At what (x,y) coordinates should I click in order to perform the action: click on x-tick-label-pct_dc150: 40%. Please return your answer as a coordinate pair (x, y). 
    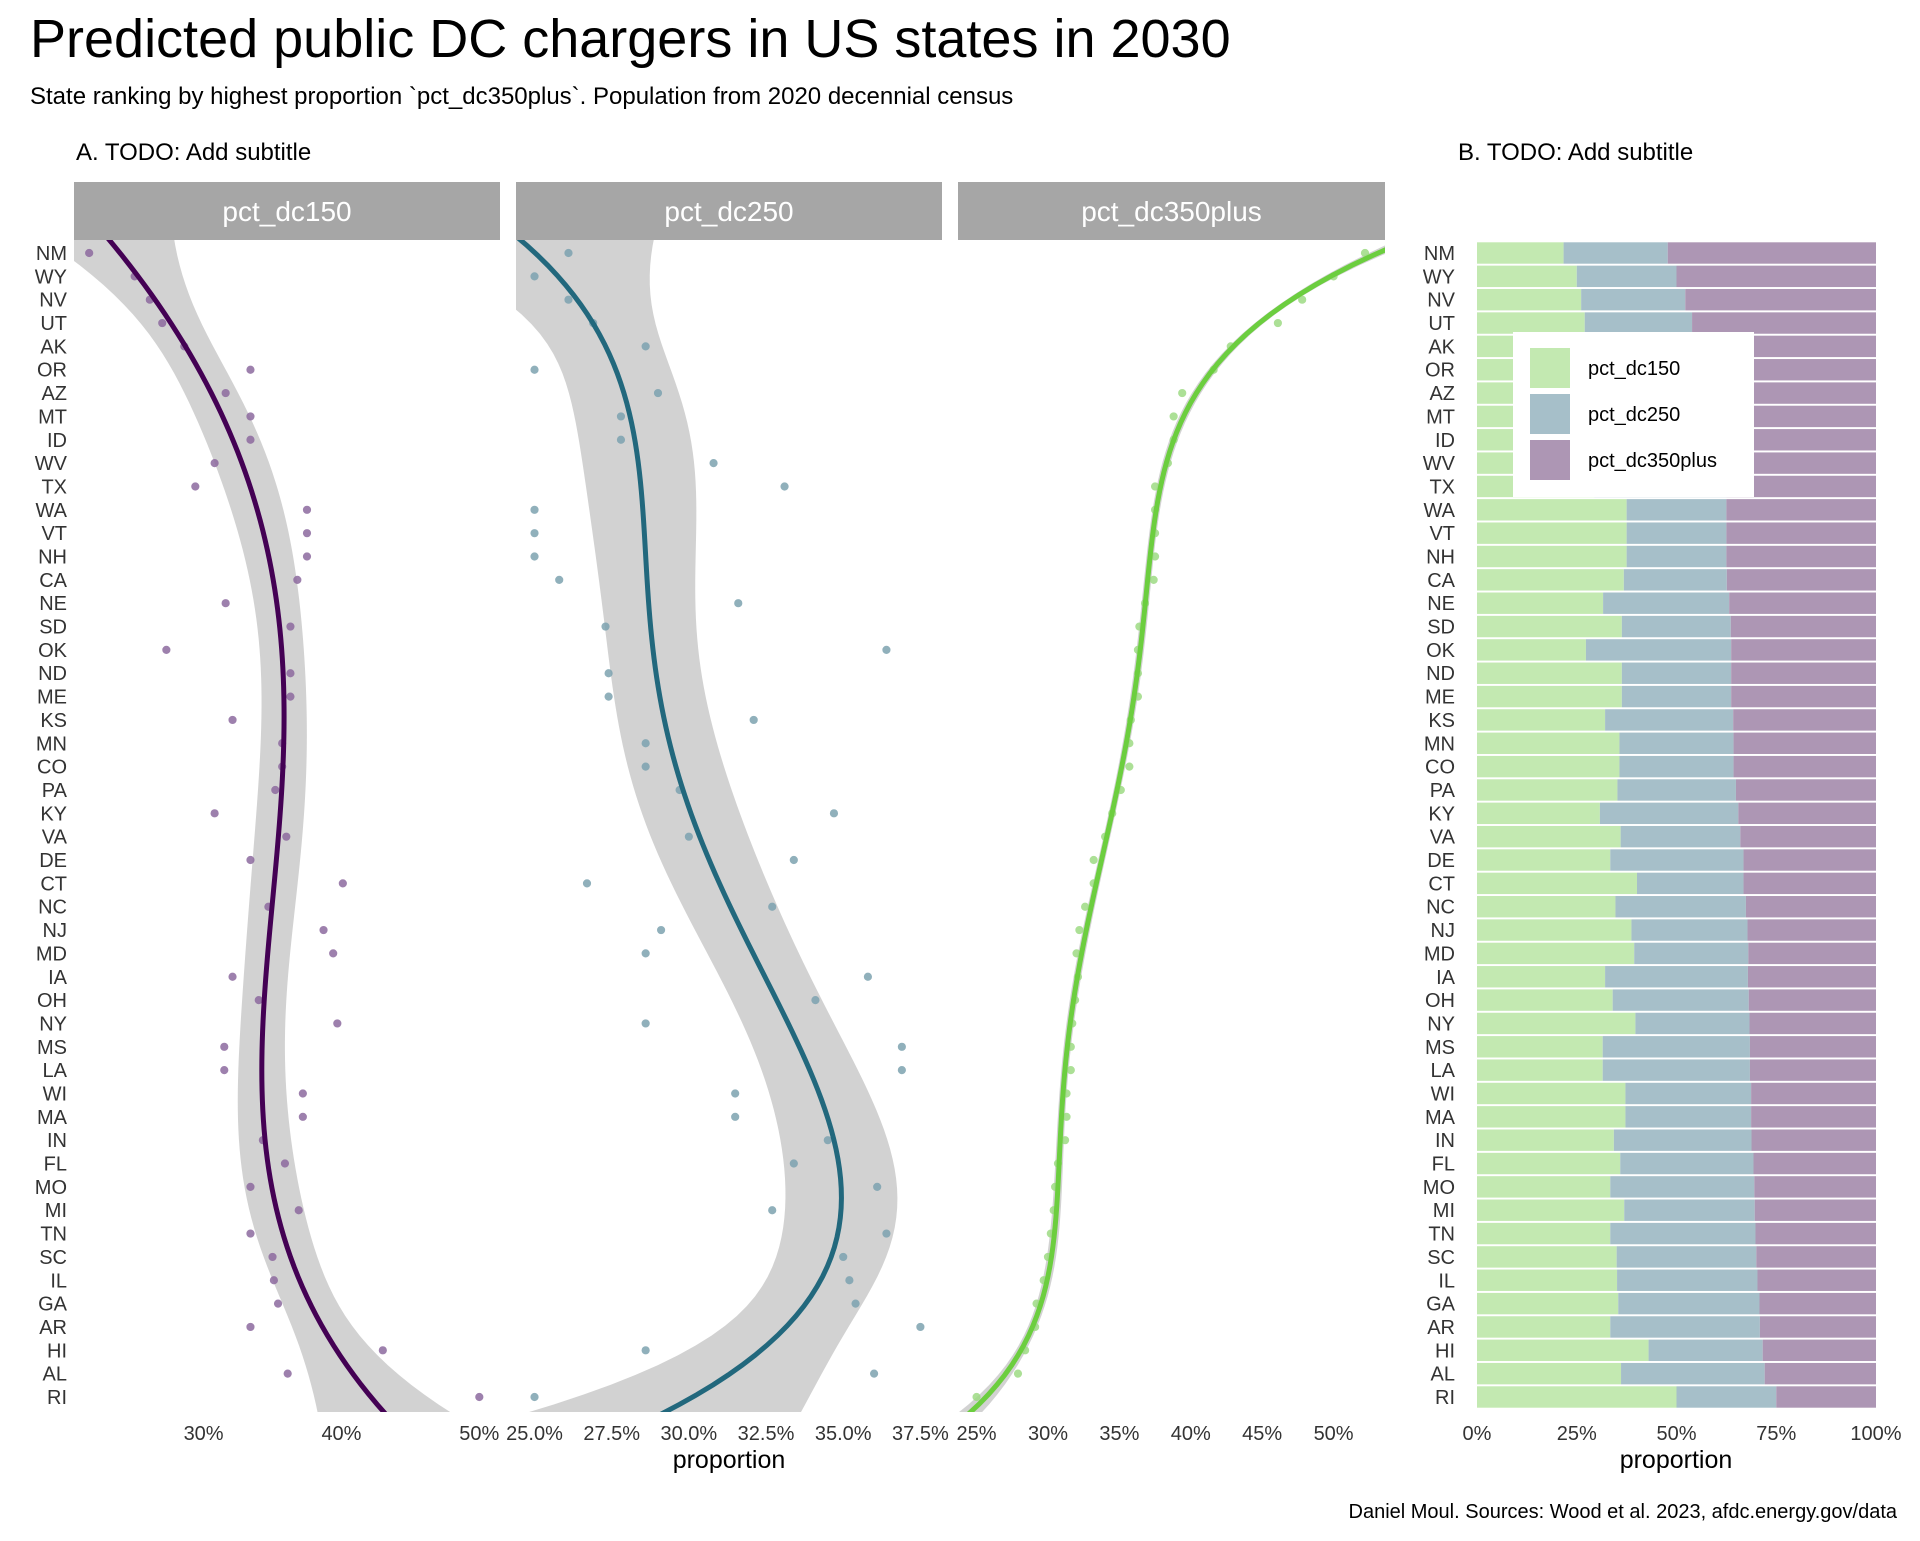
    Looking at the image, I should click on (341, 1434).